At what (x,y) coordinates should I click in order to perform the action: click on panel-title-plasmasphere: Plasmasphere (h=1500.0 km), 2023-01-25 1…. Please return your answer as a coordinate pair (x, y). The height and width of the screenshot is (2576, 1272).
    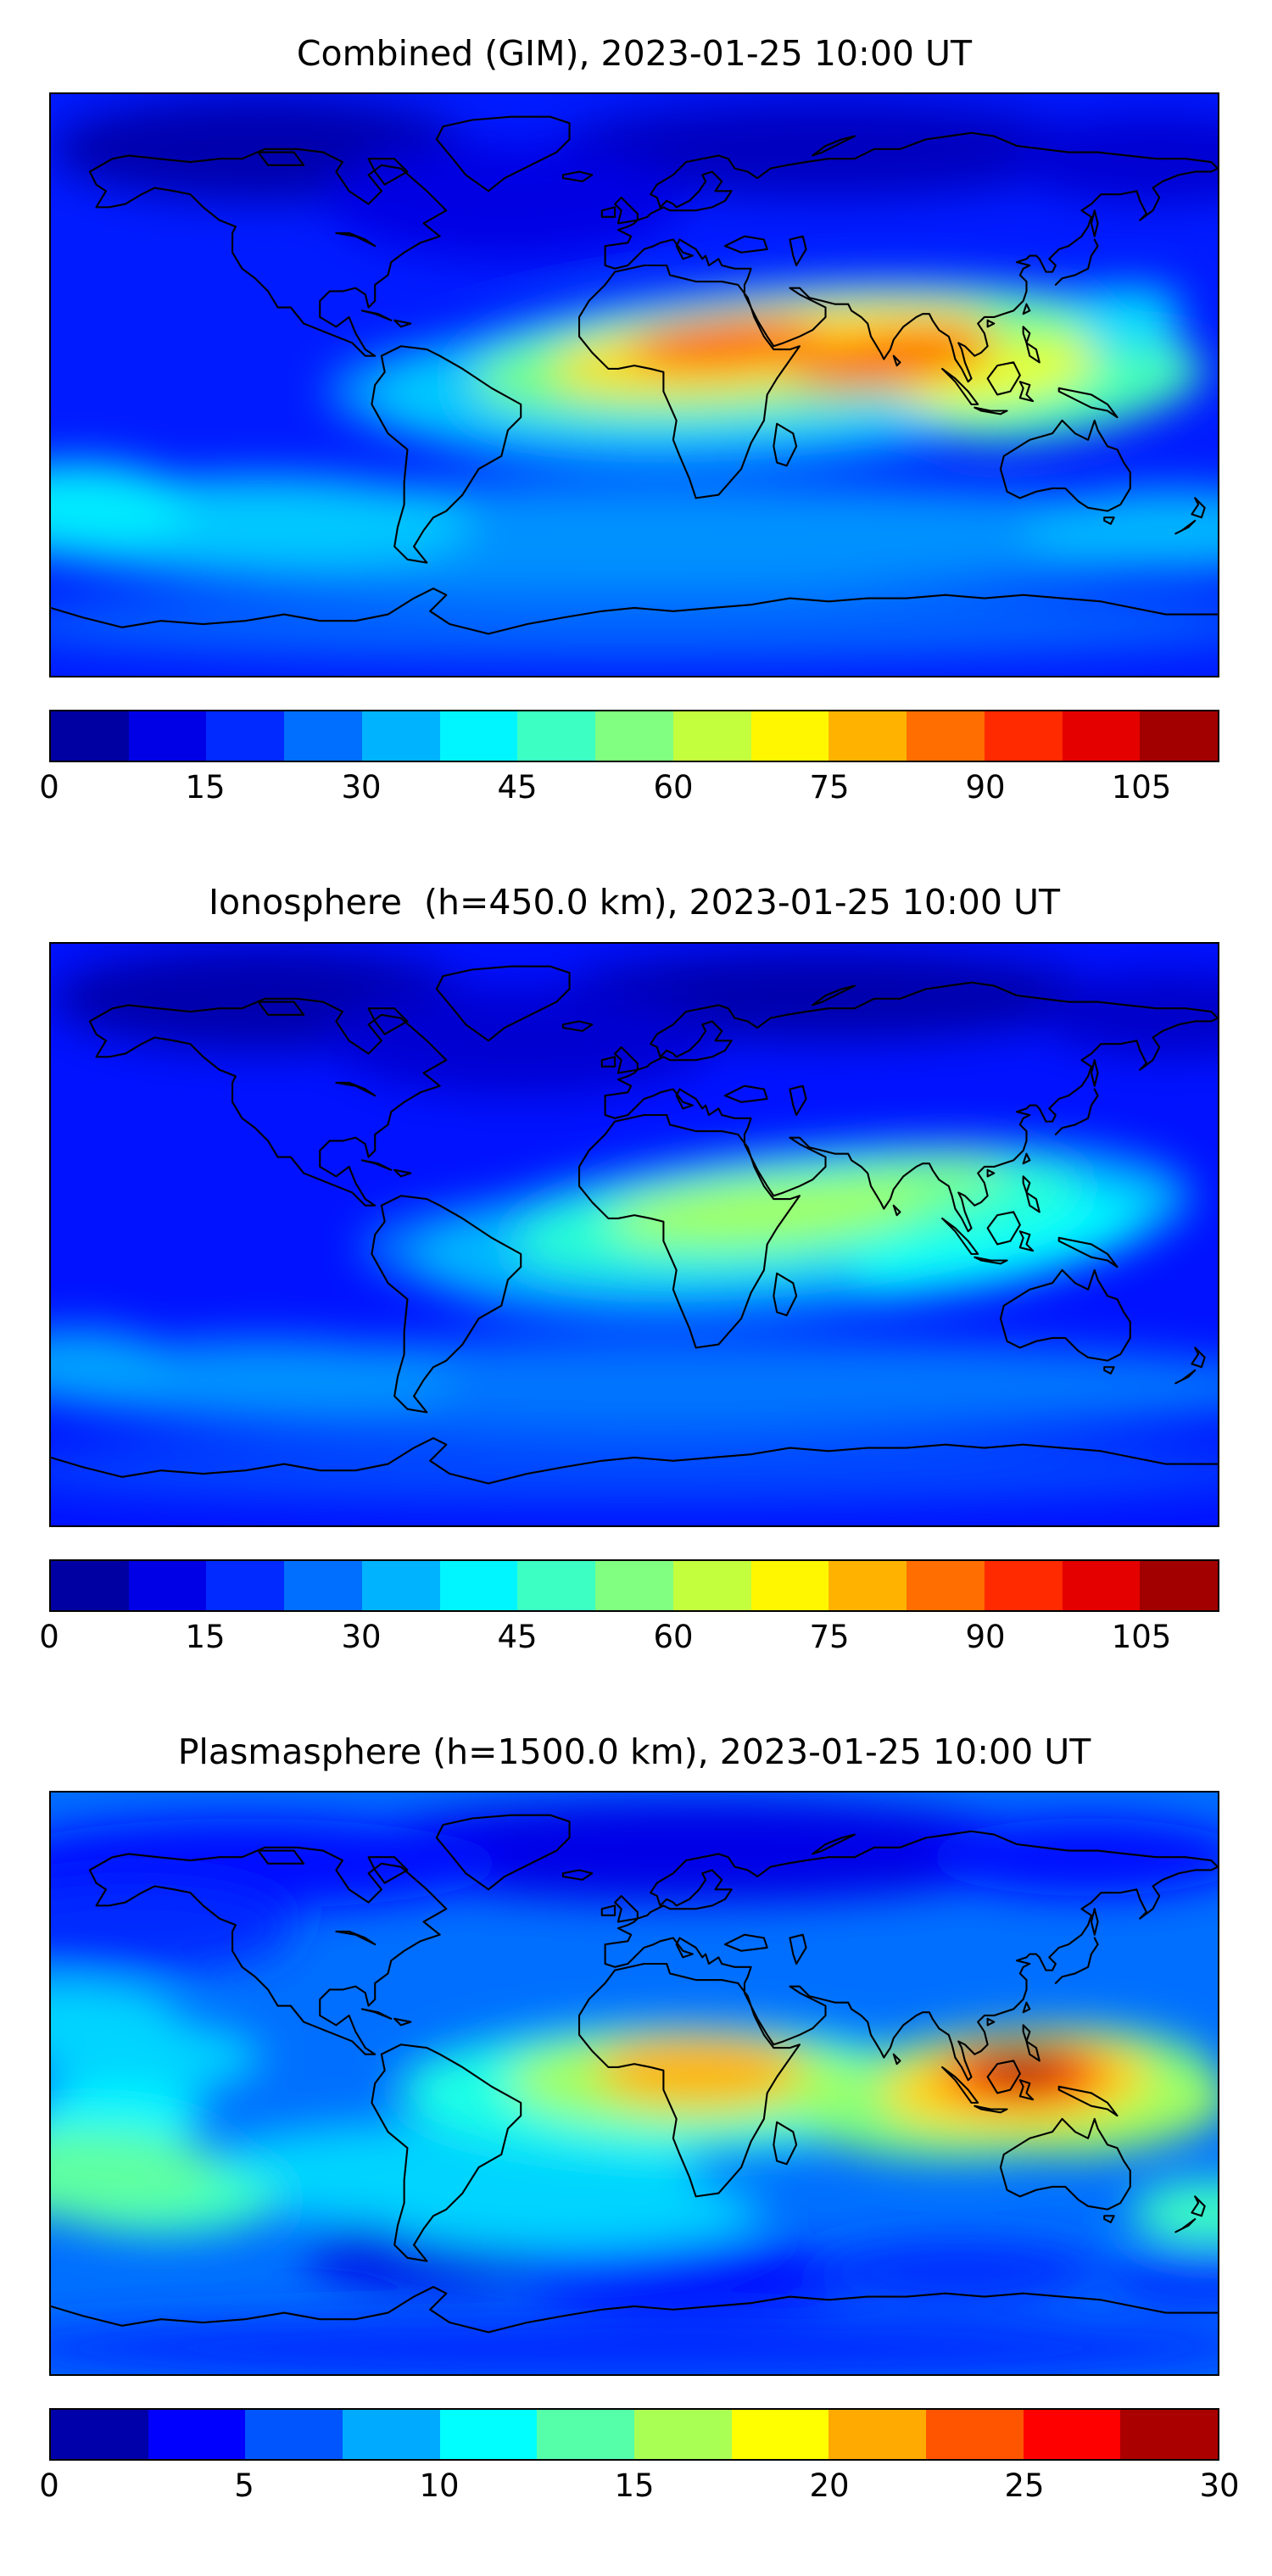
    Looking at the image, I should click on (634, 1751).